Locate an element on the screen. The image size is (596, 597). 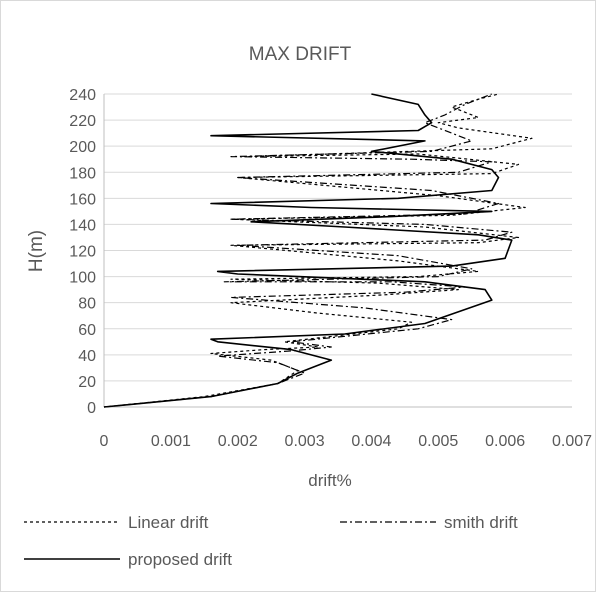
legend: Linear drift smith drift proposed drift is located at coordinates (271, 541).